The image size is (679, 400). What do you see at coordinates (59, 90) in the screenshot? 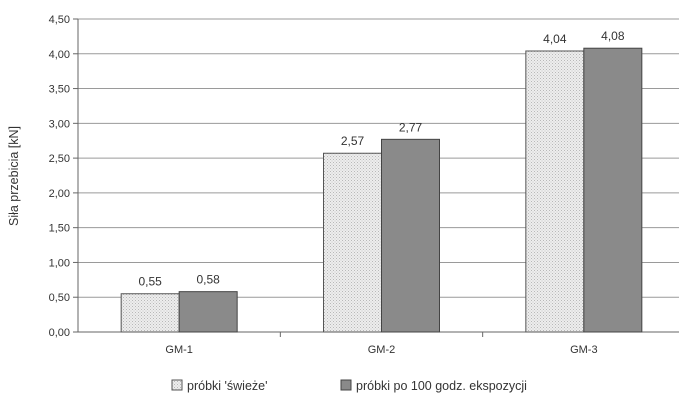
I see `y-tick-label: 3,50` at bounding box center [59, 90].